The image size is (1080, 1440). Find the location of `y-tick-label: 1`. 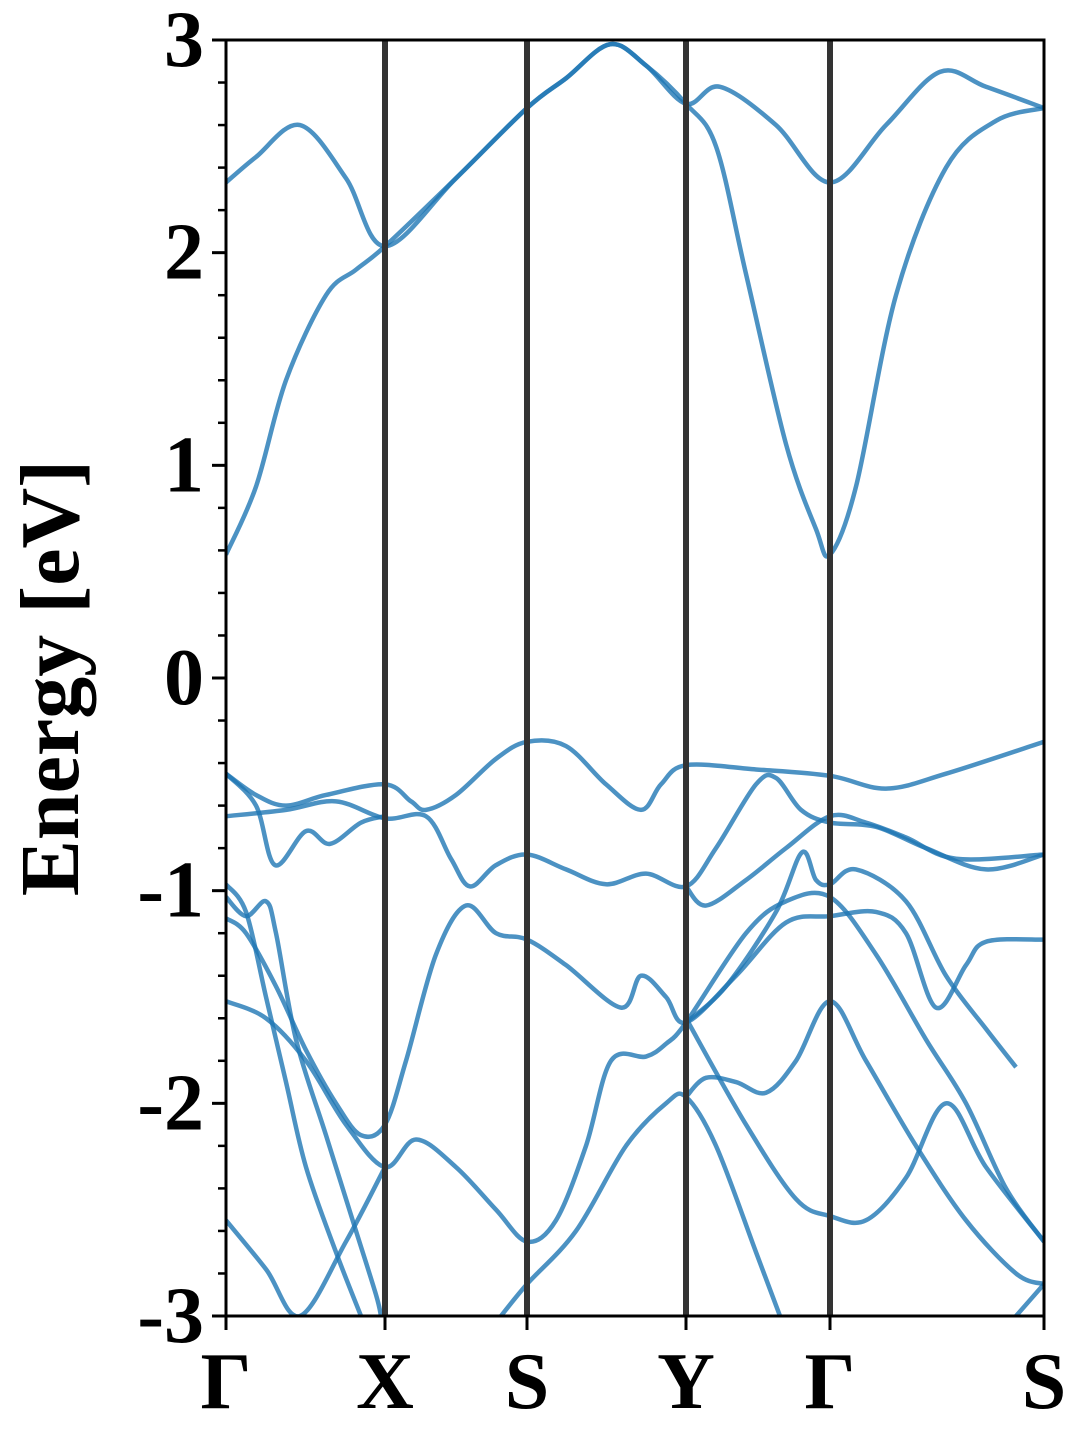

y-tick-label: 1 is located at coordinates (184, 465).